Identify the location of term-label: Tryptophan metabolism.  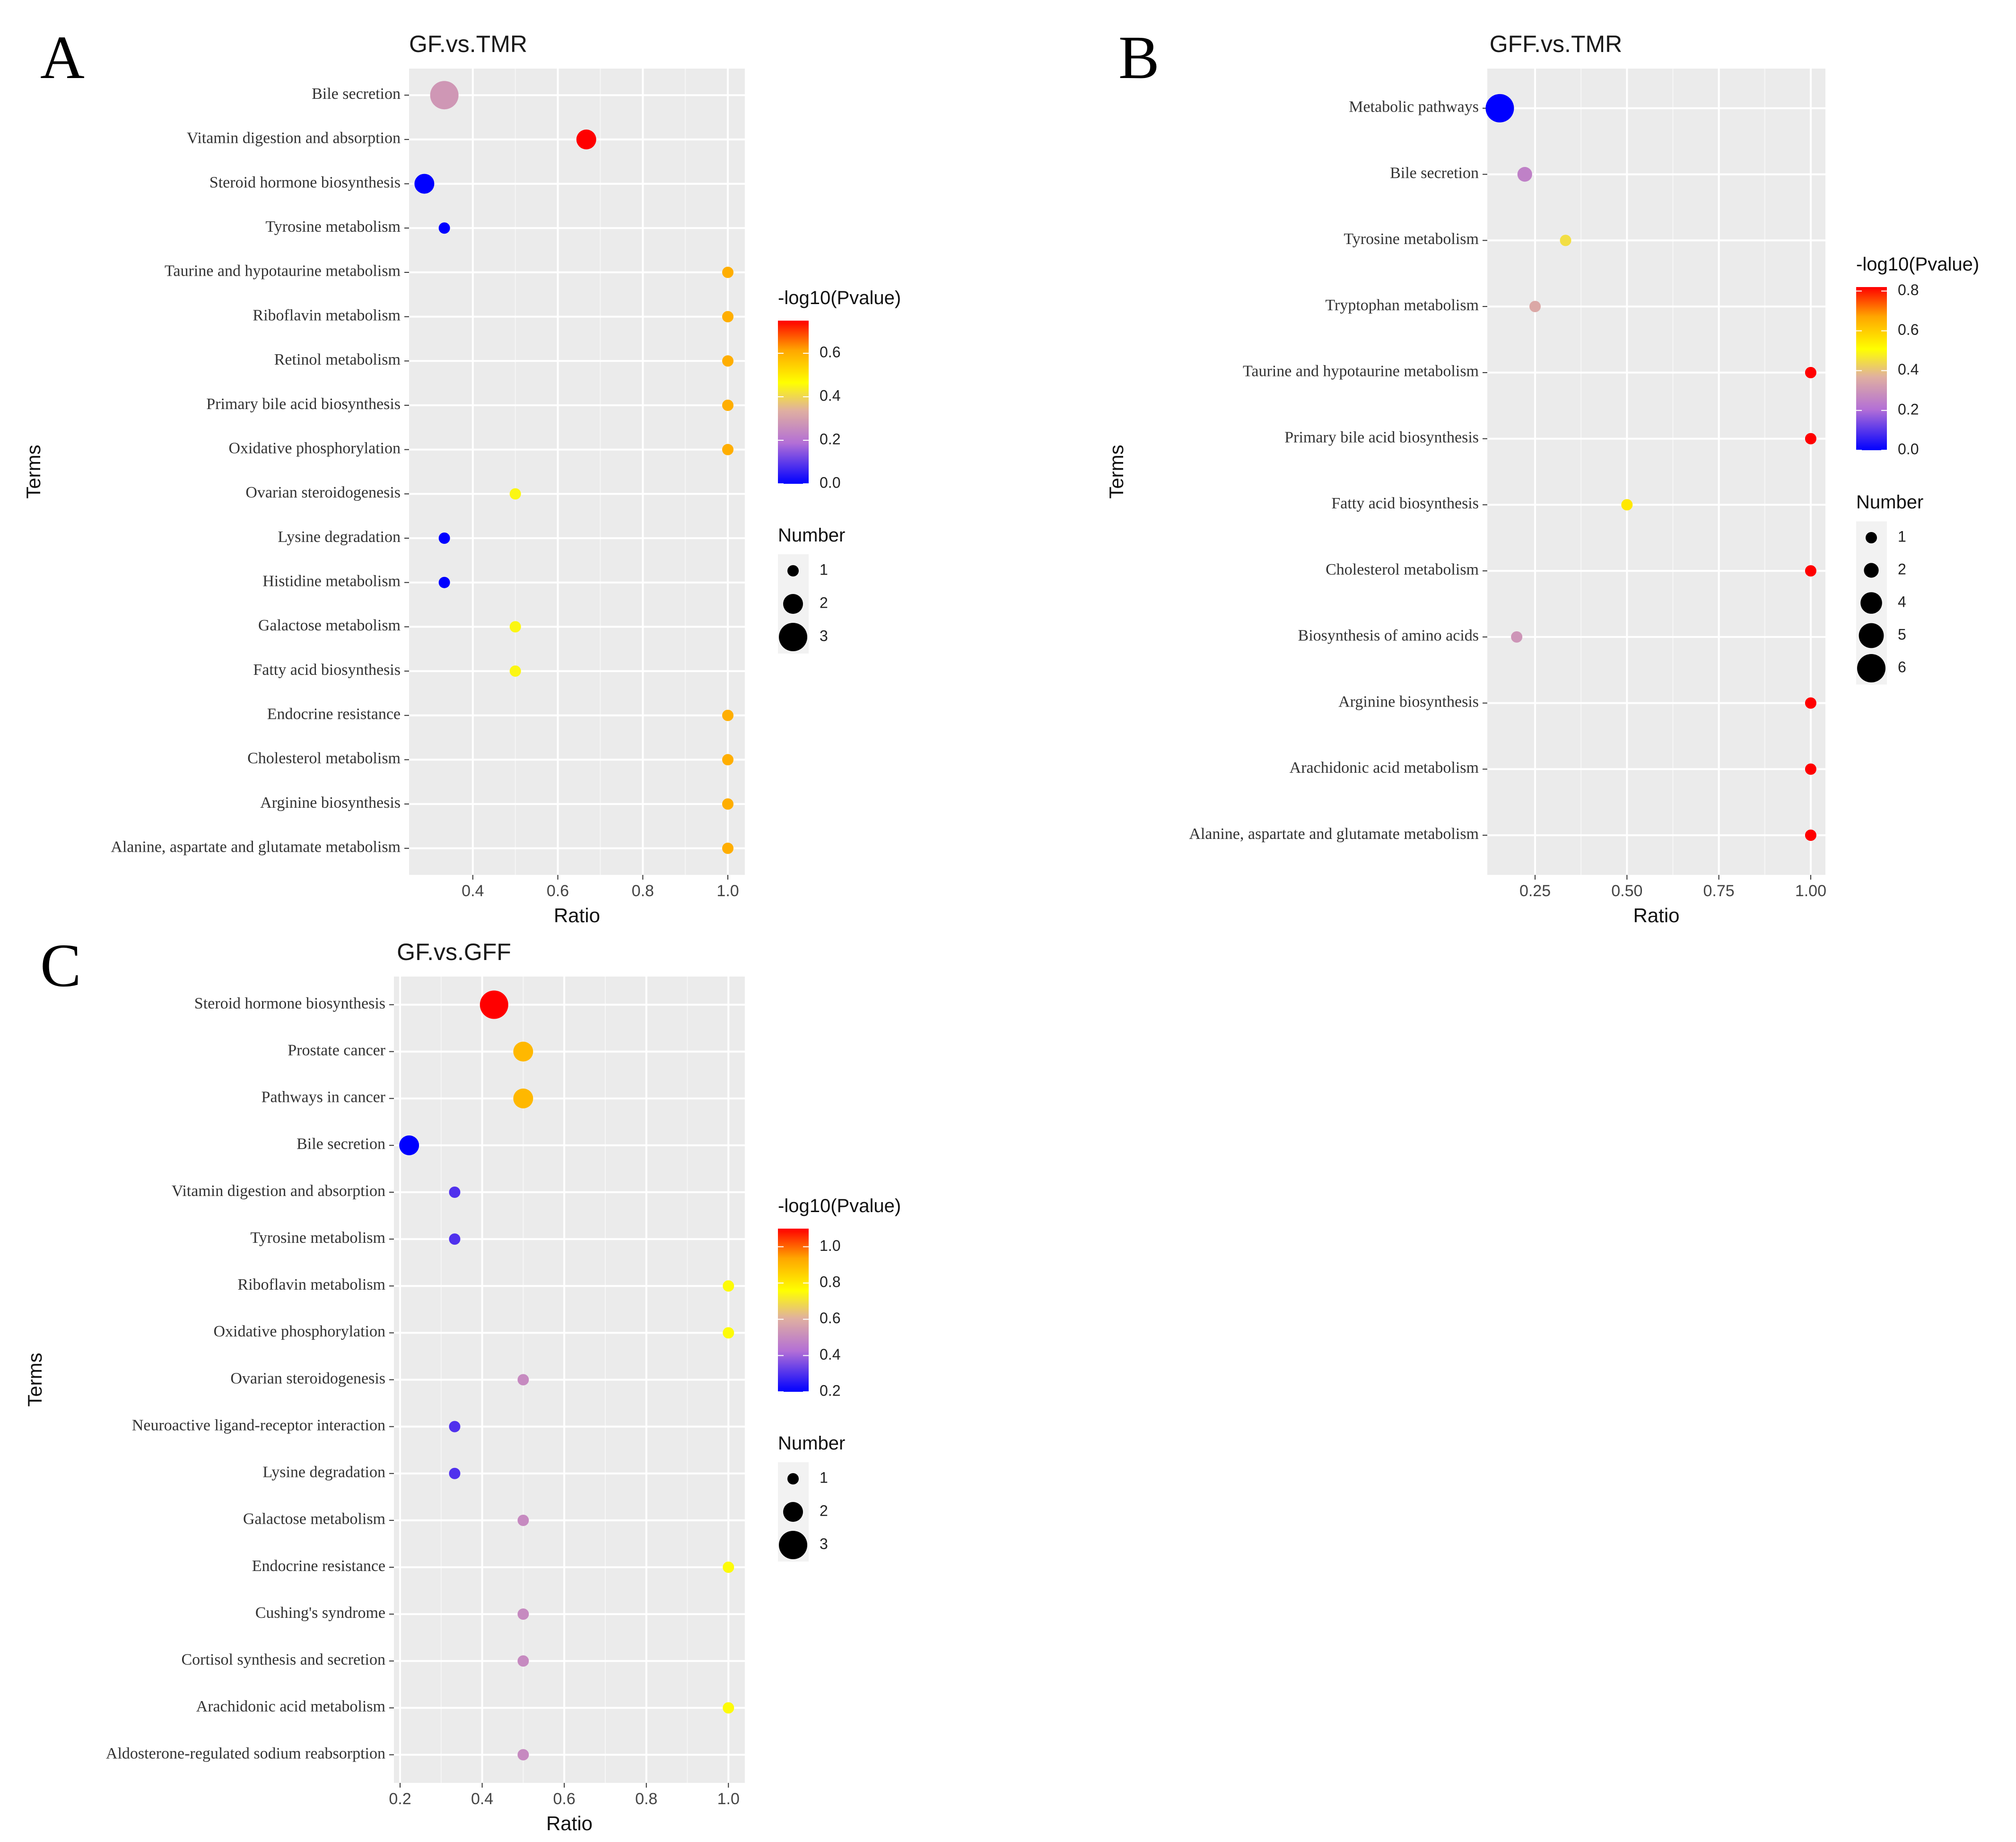
(1402, 305).